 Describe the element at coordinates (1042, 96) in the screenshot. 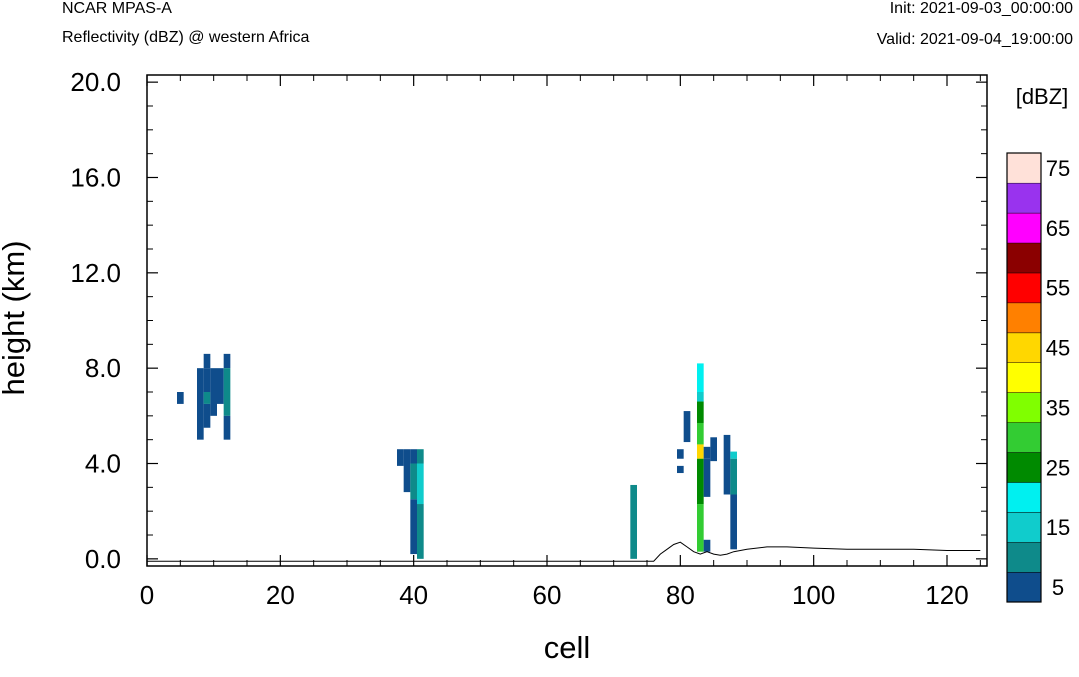

I see `colorbar-unit: [dBZ]` at that location.